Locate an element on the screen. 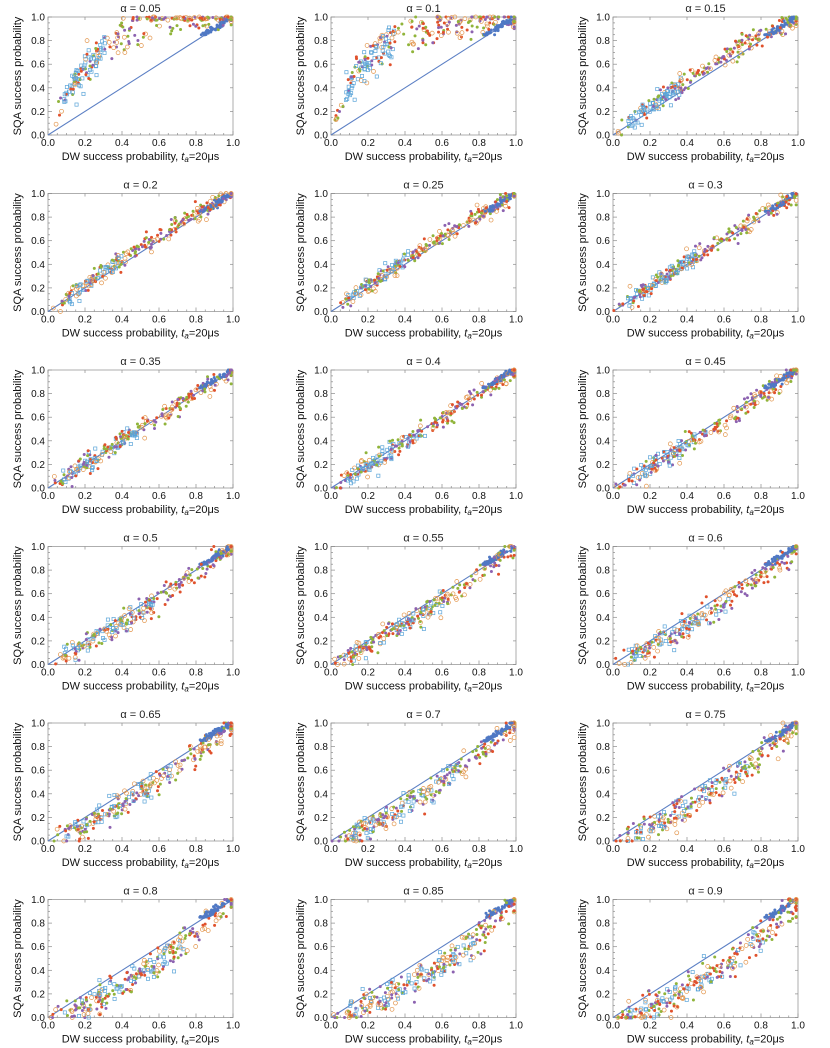 This screenshot has height=1048, width=830. panel-title: α = 0.6 is located at coordinates (705, 539).